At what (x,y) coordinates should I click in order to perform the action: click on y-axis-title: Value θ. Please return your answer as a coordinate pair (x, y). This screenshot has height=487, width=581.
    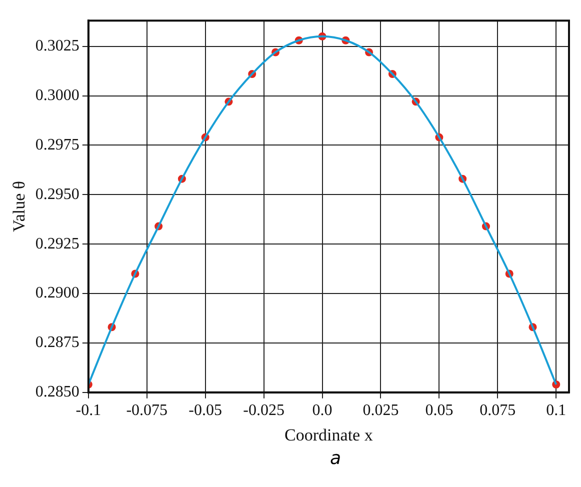
    Looking at the image, I should click on (19, 206).